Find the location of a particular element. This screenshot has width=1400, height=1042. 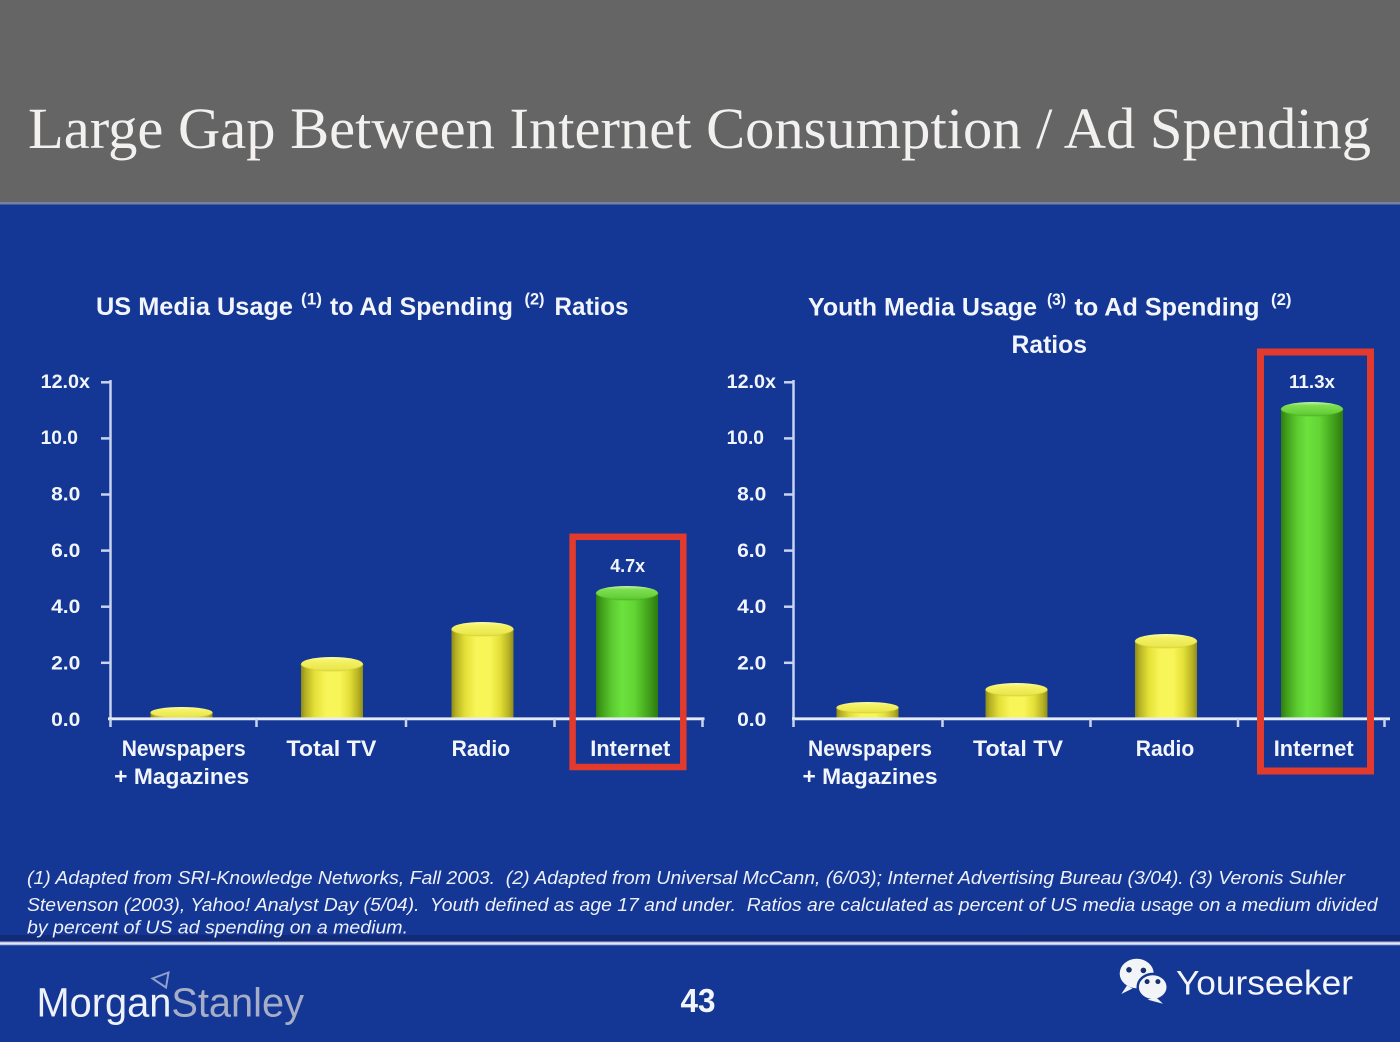

svg-text: Yourseeker is located at coordinates (1264, 984).